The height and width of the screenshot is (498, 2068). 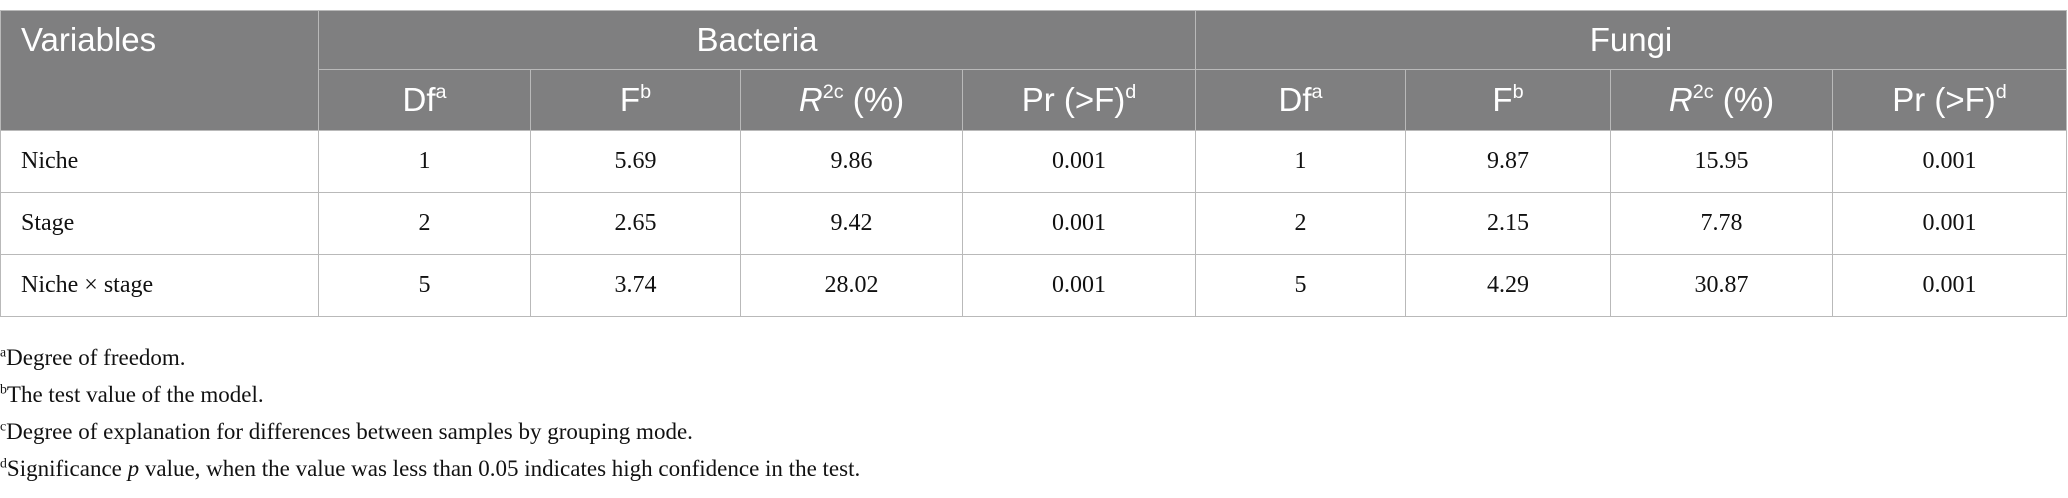 I want to click on footnote-mark: d, so click(x=3, y=463).